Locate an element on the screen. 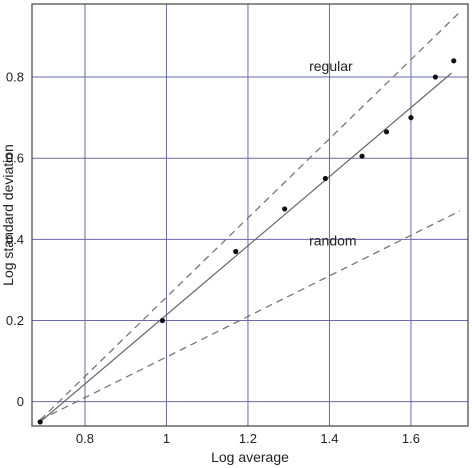  y-tick-label: 0.8 is located at coordinates (15, 77).